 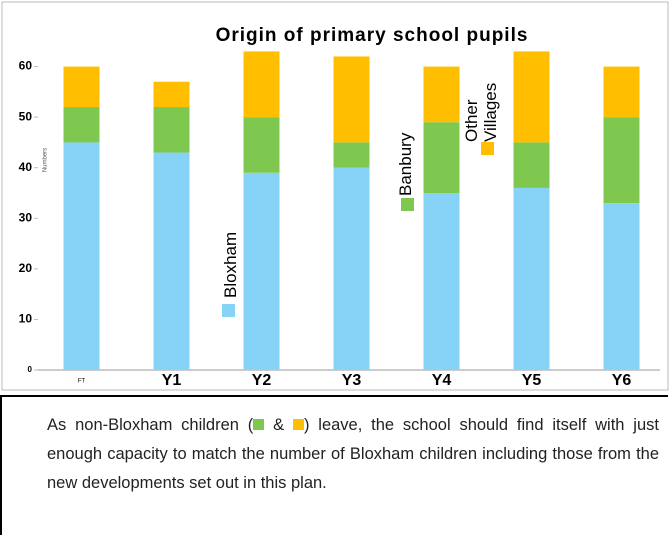 What do you see at coordinates (442, 380) in the screenshot?
I see `x-tick-label: Y4` at bounding box center [442, 380].